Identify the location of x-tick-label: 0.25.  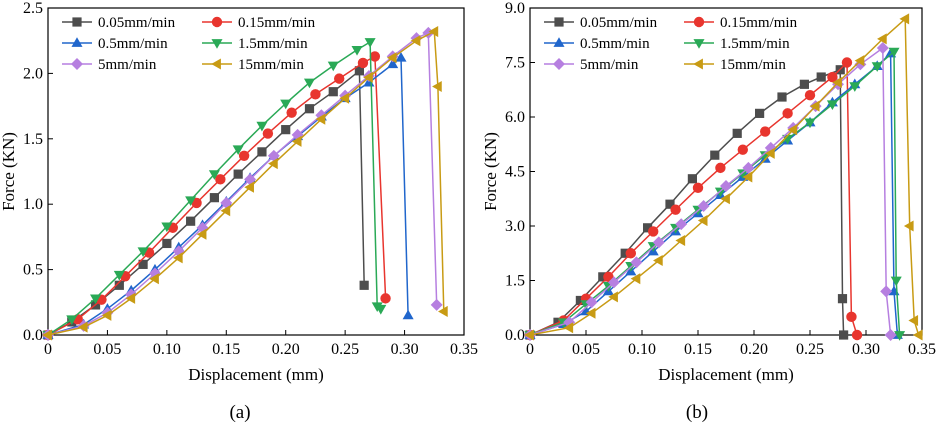
(810, 349).